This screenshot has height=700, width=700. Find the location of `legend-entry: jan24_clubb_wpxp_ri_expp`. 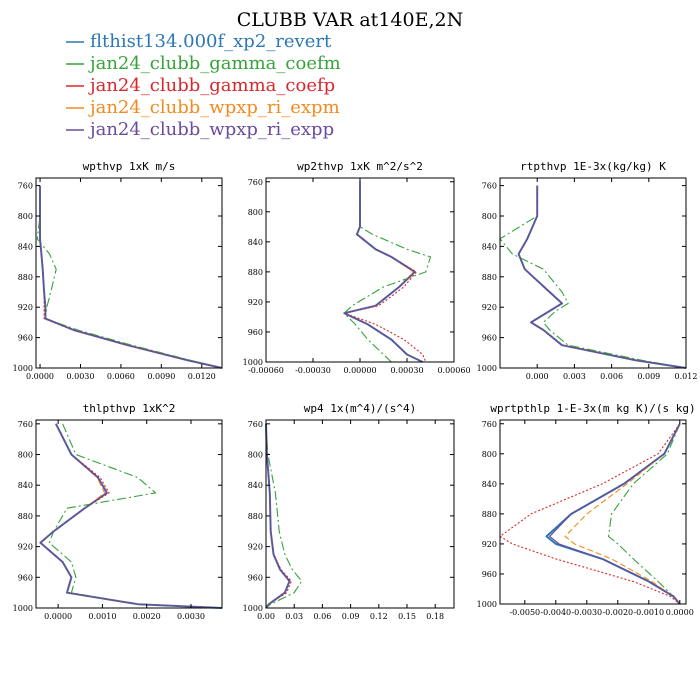

legend-entry: jan24_clubb_wpxp_ri_expp is located at coordinates (200, 129).